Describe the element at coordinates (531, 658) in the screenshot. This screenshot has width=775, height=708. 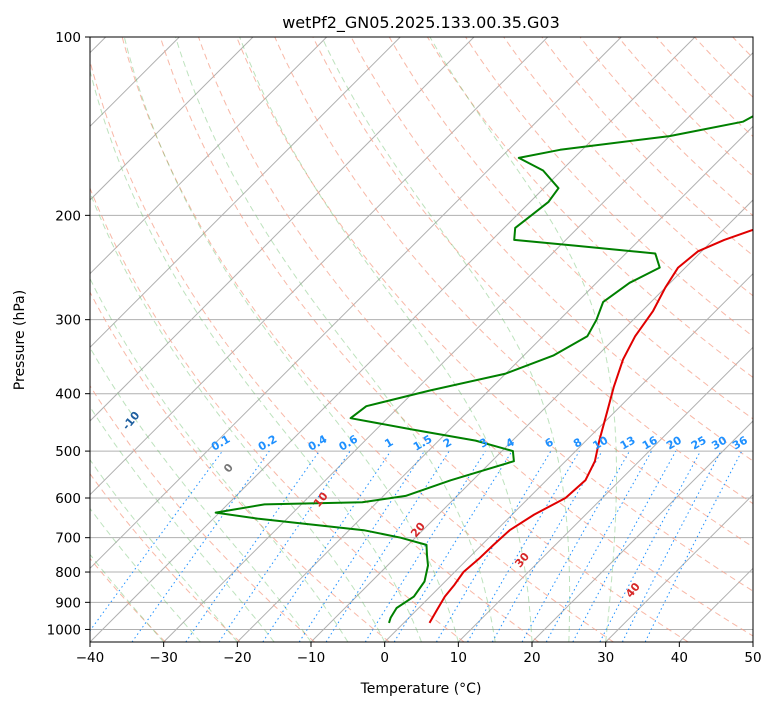
I see `x-axis-tick-label: 20` at that location.